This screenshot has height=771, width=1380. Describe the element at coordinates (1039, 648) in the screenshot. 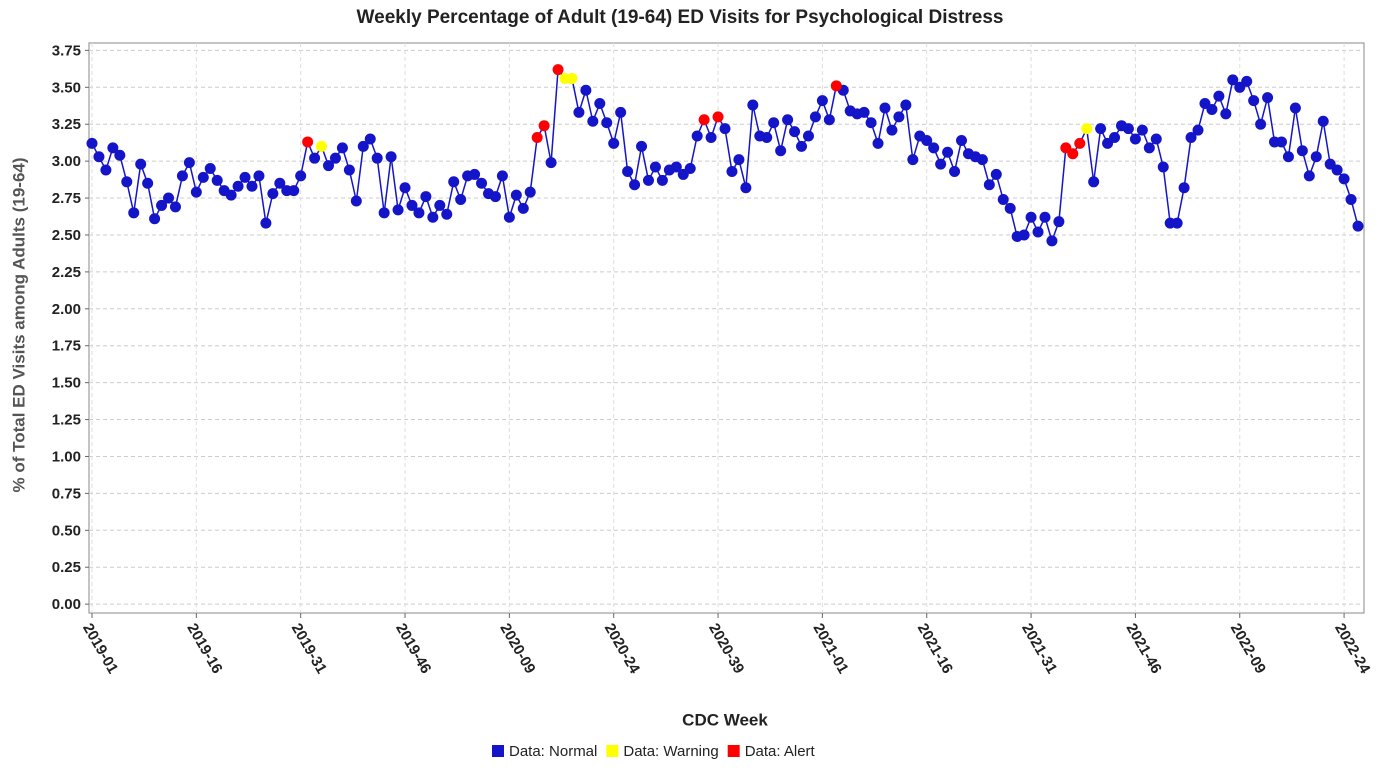

I see `x-tick-label: 2021-31` at that location.